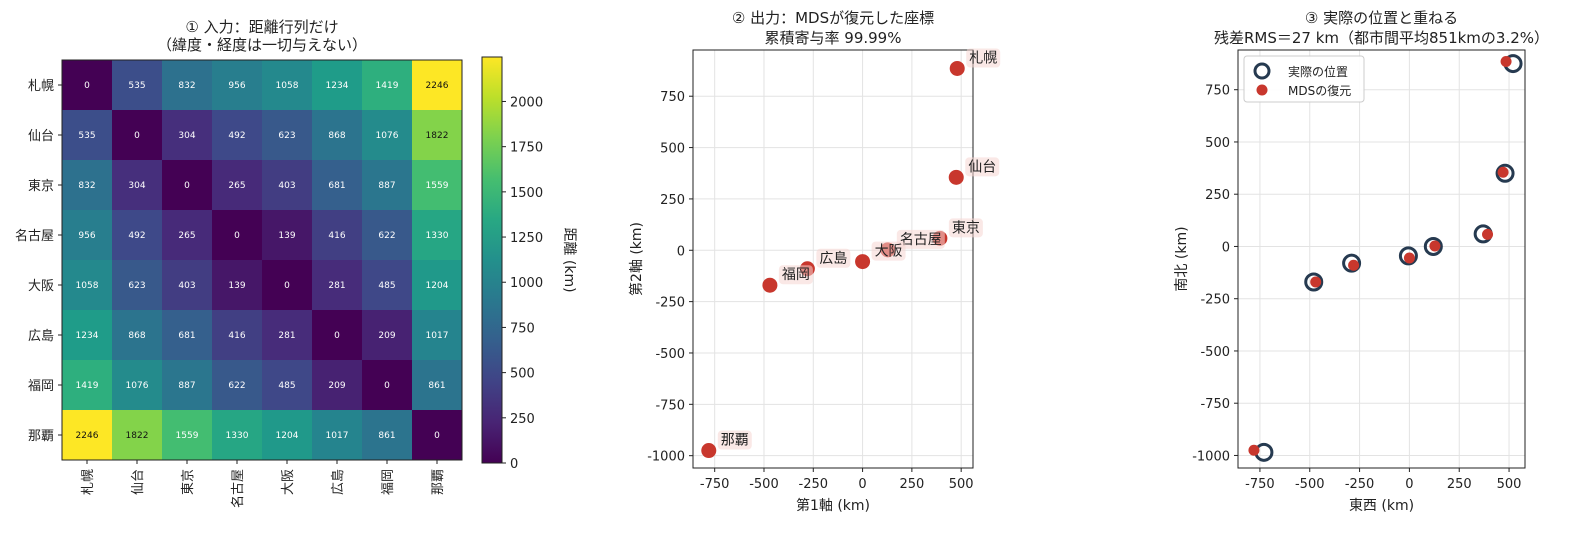 Image resolution: width=1593 pixels, height=537 pixels. I want to click on plot-frame, so click(833, 259).